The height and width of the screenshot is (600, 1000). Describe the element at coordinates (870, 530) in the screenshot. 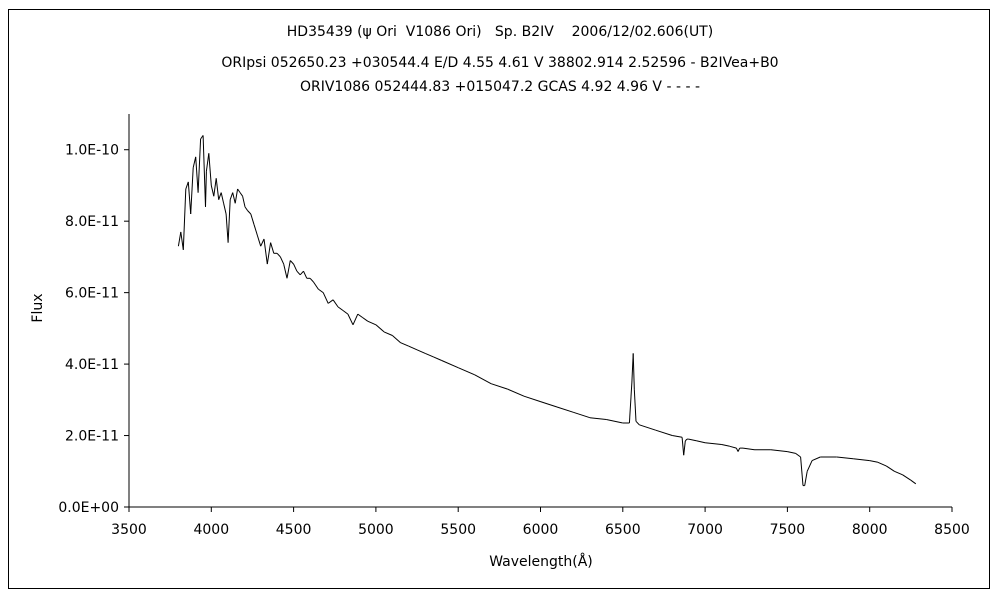

I see `x-tick-label: 8000` at that location.